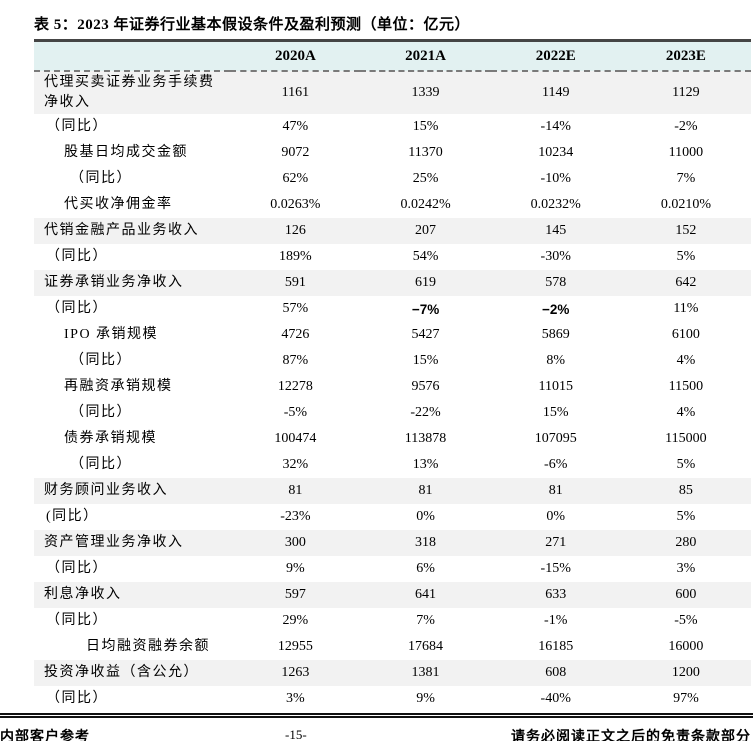 Image resolution: width=753 pixels, height=741 pixels. Describe the element at coordinates (425, 309) in the screenshot. I see `cell-value: −7%` at that location.